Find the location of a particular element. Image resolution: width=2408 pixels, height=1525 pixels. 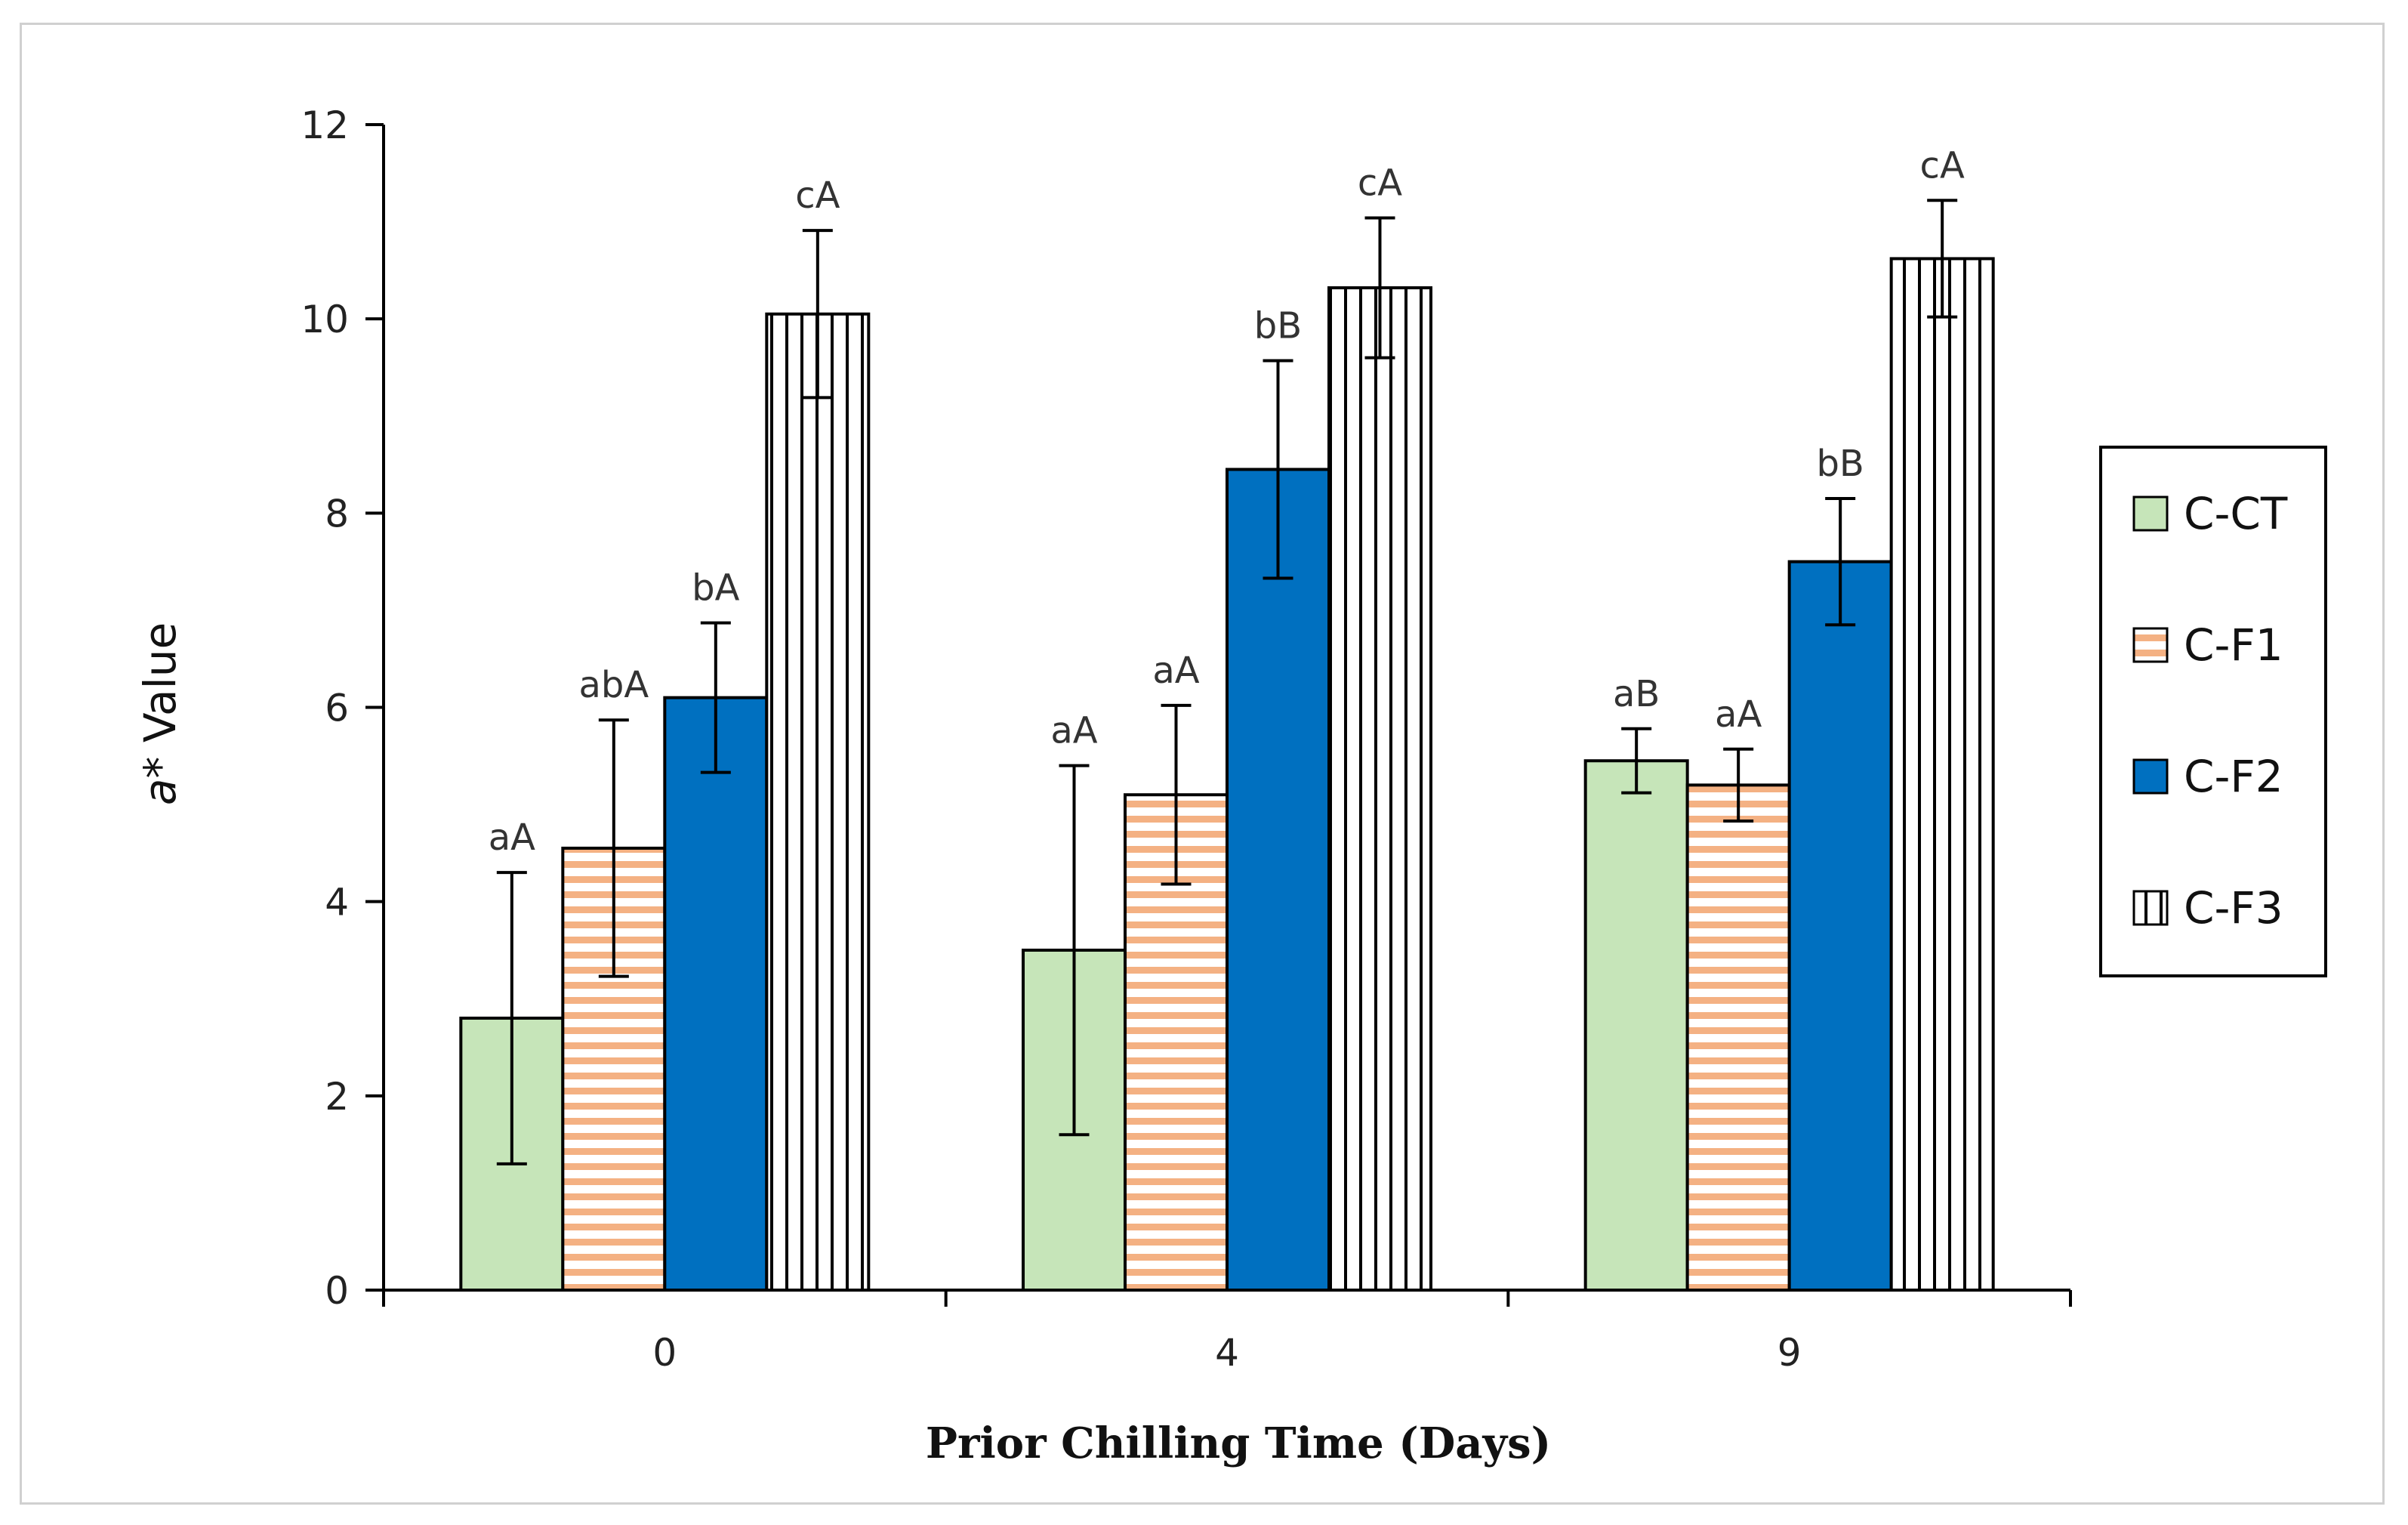

legend-entry-c-f1: C-F1 is located at coordinates (2207, 645).